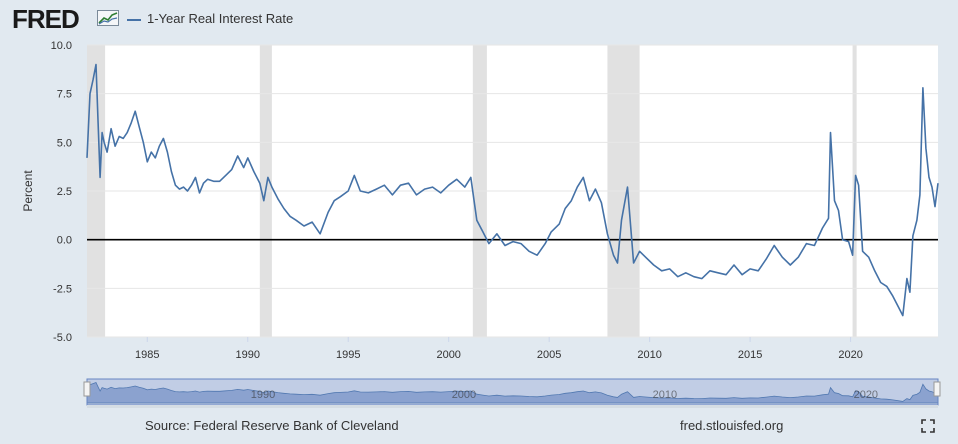 This screenshot has width=958, height=444. I want to click on navigator-labels-layer: 1990 2000 2010 2020, so click(564, 395).